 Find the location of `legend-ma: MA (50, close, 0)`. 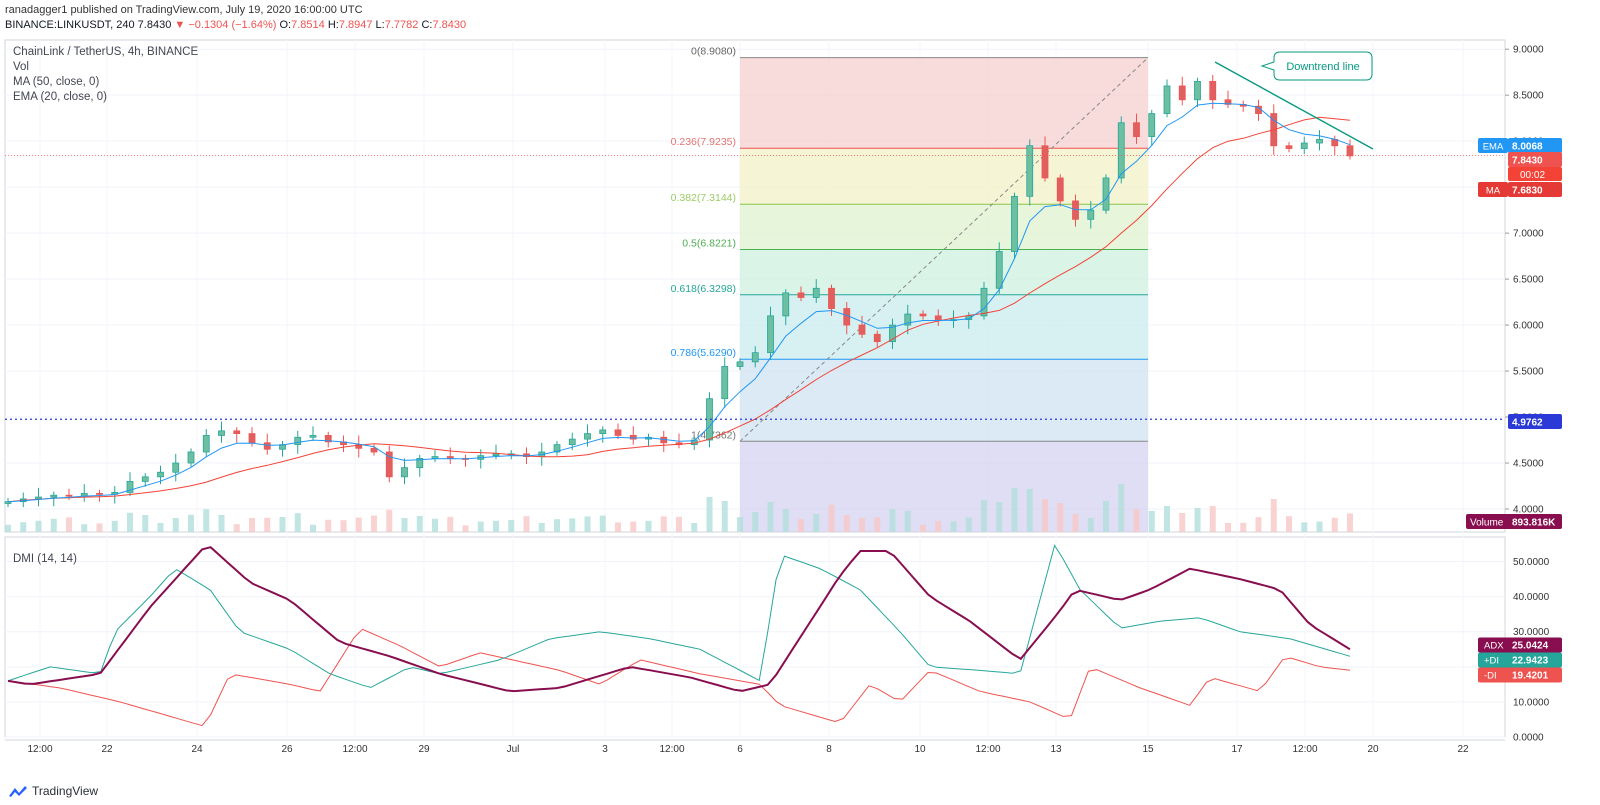

legend-ma: MA (50, close, 0) is located at coordinates (56, 82).